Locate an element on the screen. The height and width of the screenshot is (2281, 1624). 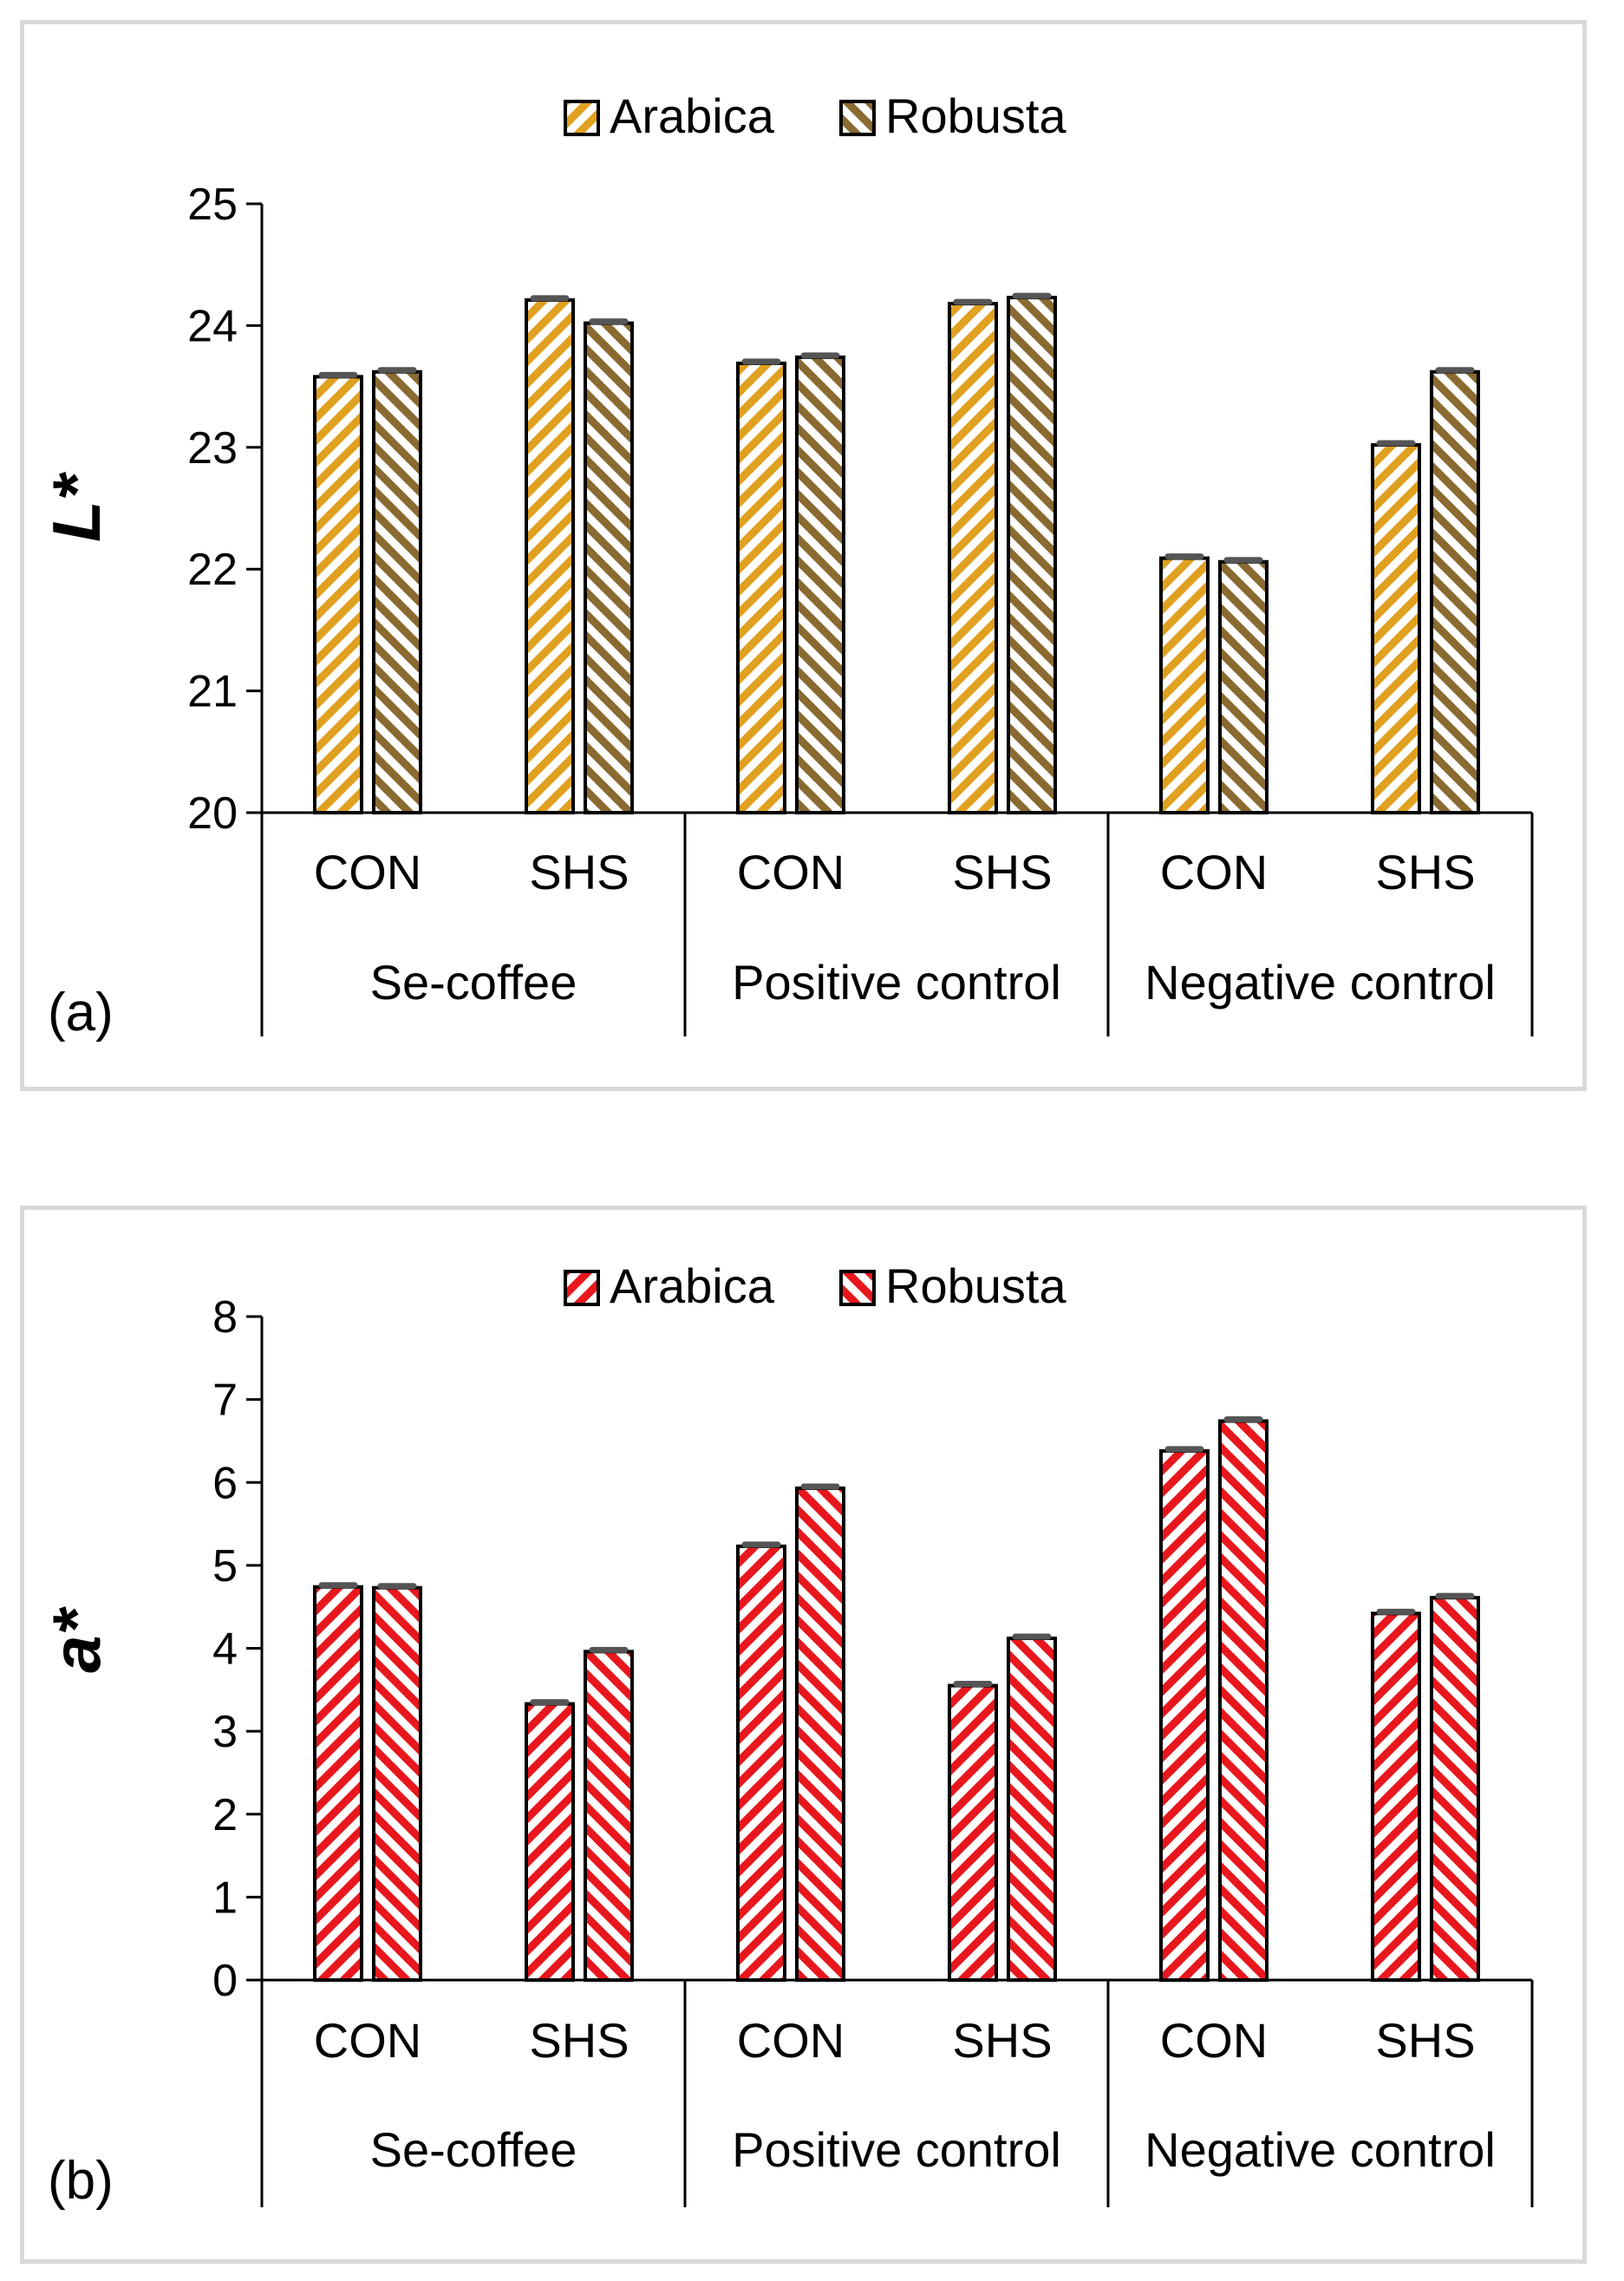
y-tick-label: 21 is located at coordinates (212, 692).